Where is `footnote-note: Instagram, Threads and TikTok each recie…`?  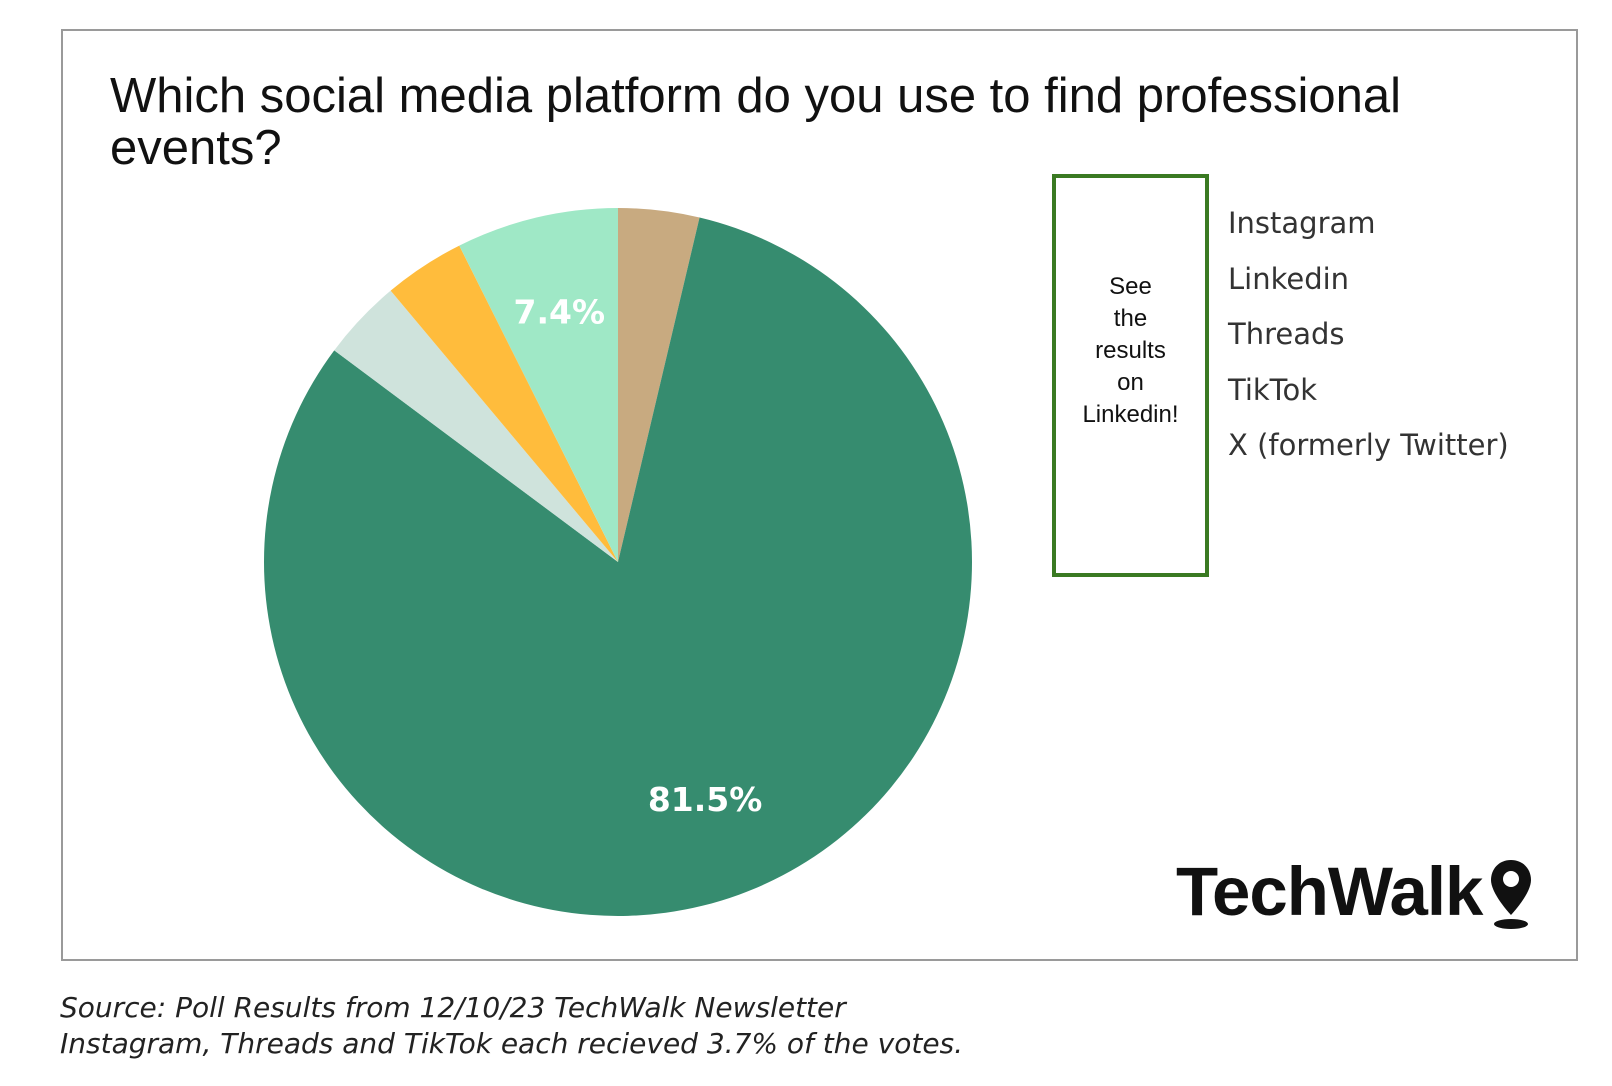
footnote-note: Instagram, Threads and TikTok each recie… is located at coordinates (512, 1043).